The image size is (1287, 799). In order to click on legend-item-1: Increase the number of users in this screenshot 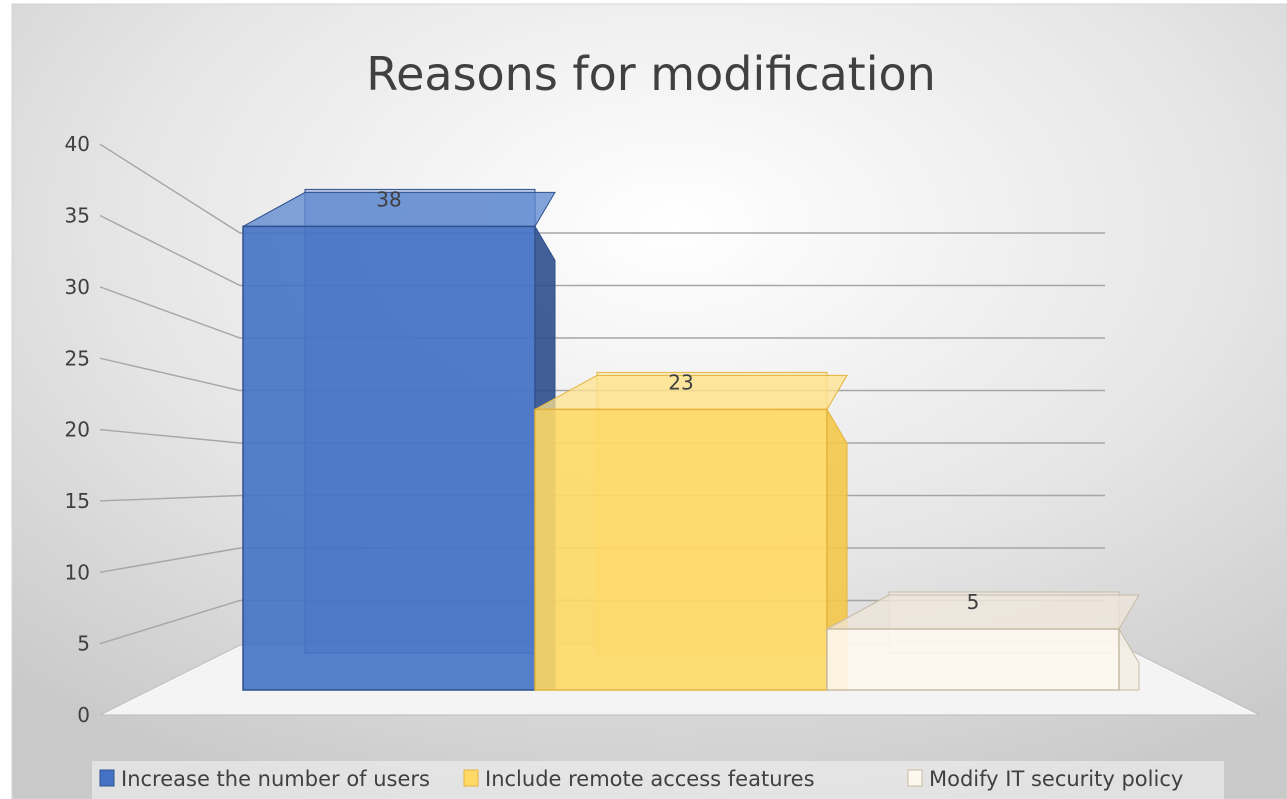, I will do `click(264, 779)`.